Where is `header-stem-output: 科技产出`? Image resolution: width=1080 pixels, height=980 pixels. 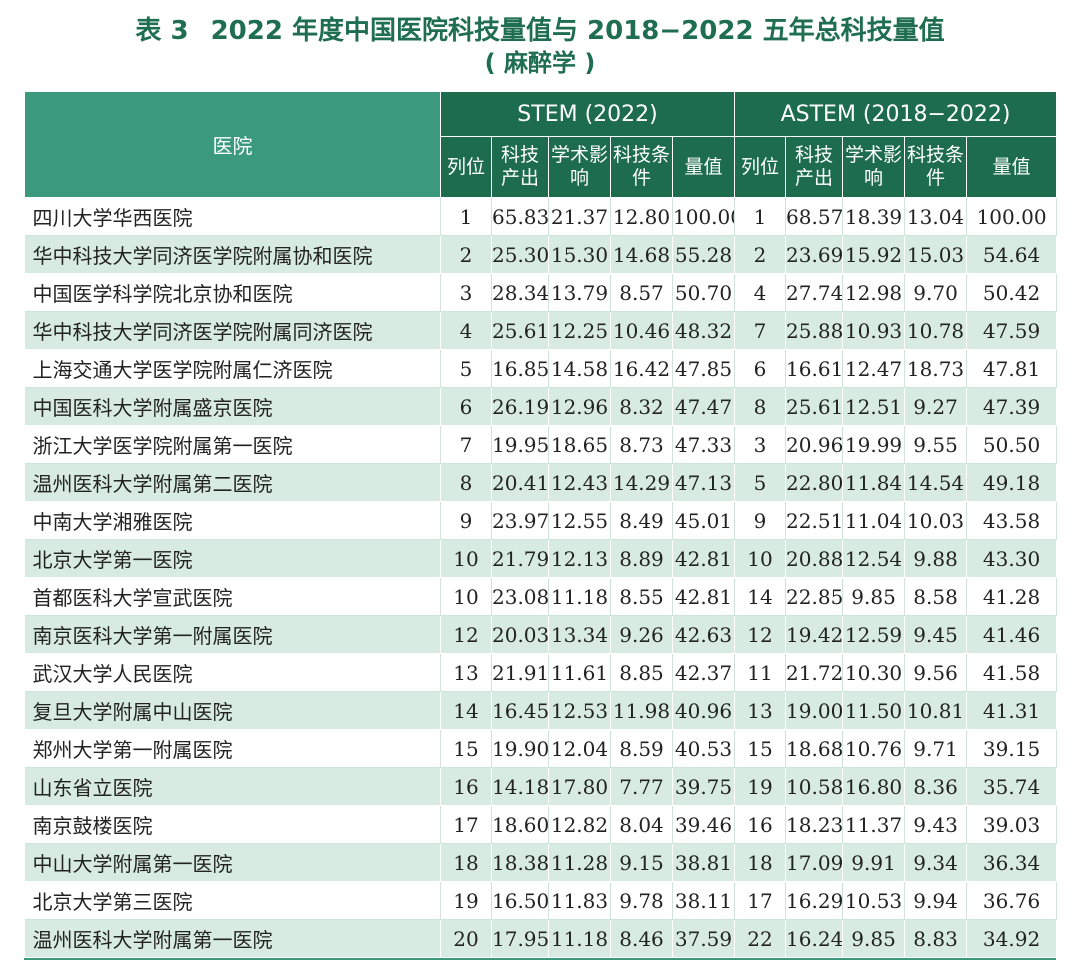 header-stem-output: 科技产出 is located at coordinates (520, 167).